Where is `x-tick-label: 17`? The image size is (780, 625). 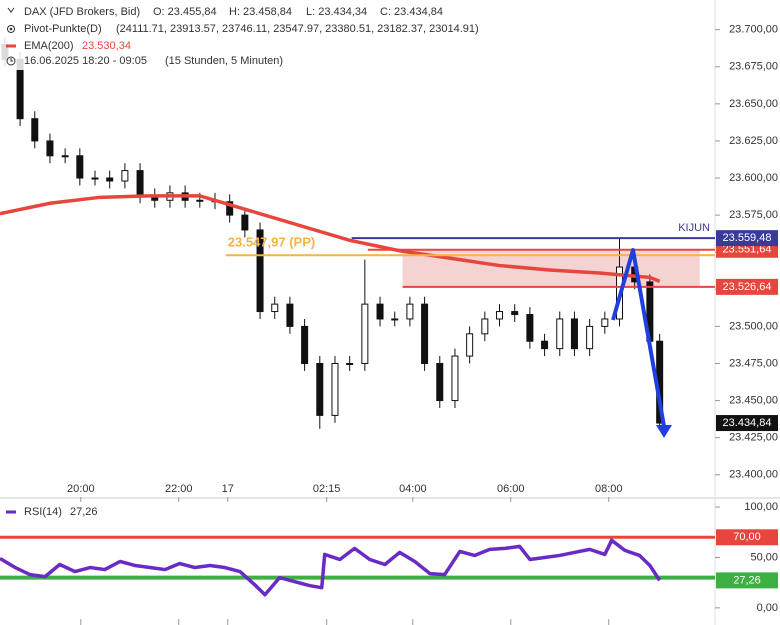
x-tick-label: 17 is located at coordinates (228, 489).